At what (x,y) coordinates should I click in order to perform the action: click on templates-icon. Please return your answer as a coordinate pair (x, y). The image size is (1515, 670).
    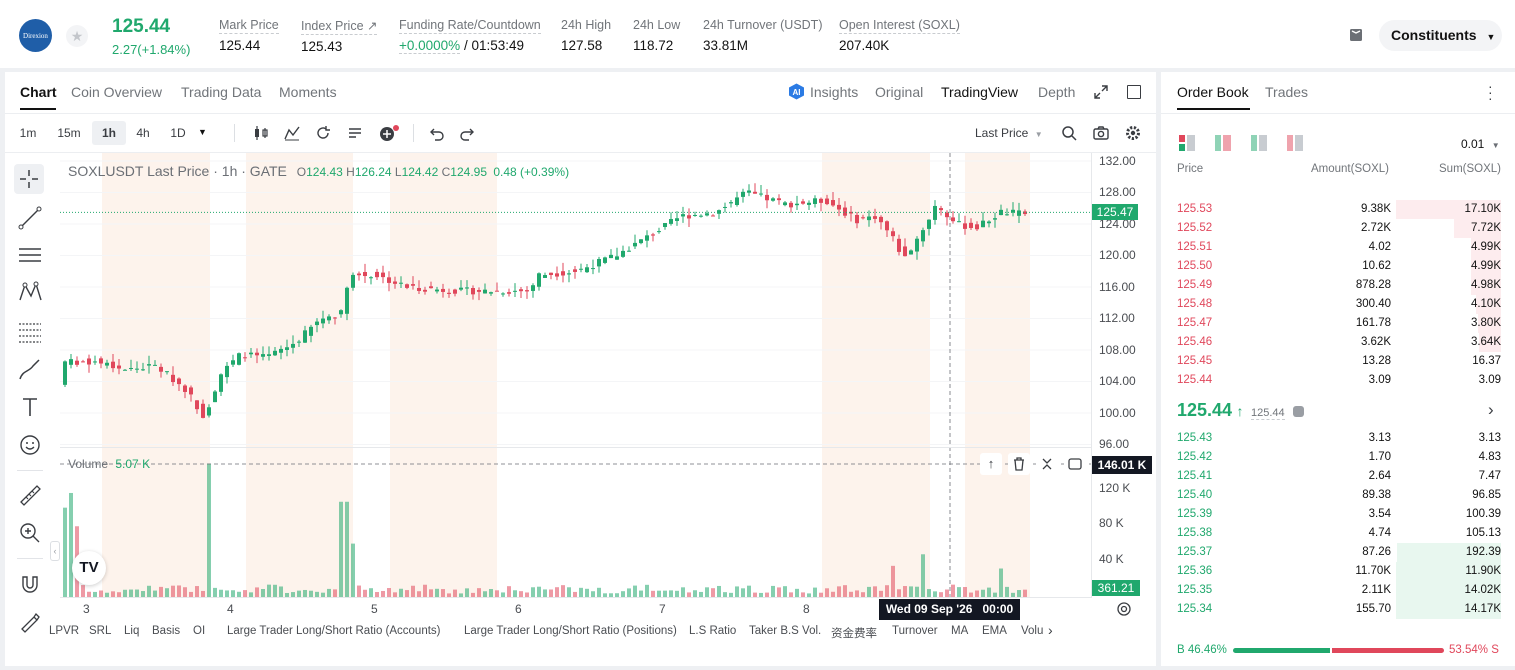
    Looking at the image, I should click on (355, 133).